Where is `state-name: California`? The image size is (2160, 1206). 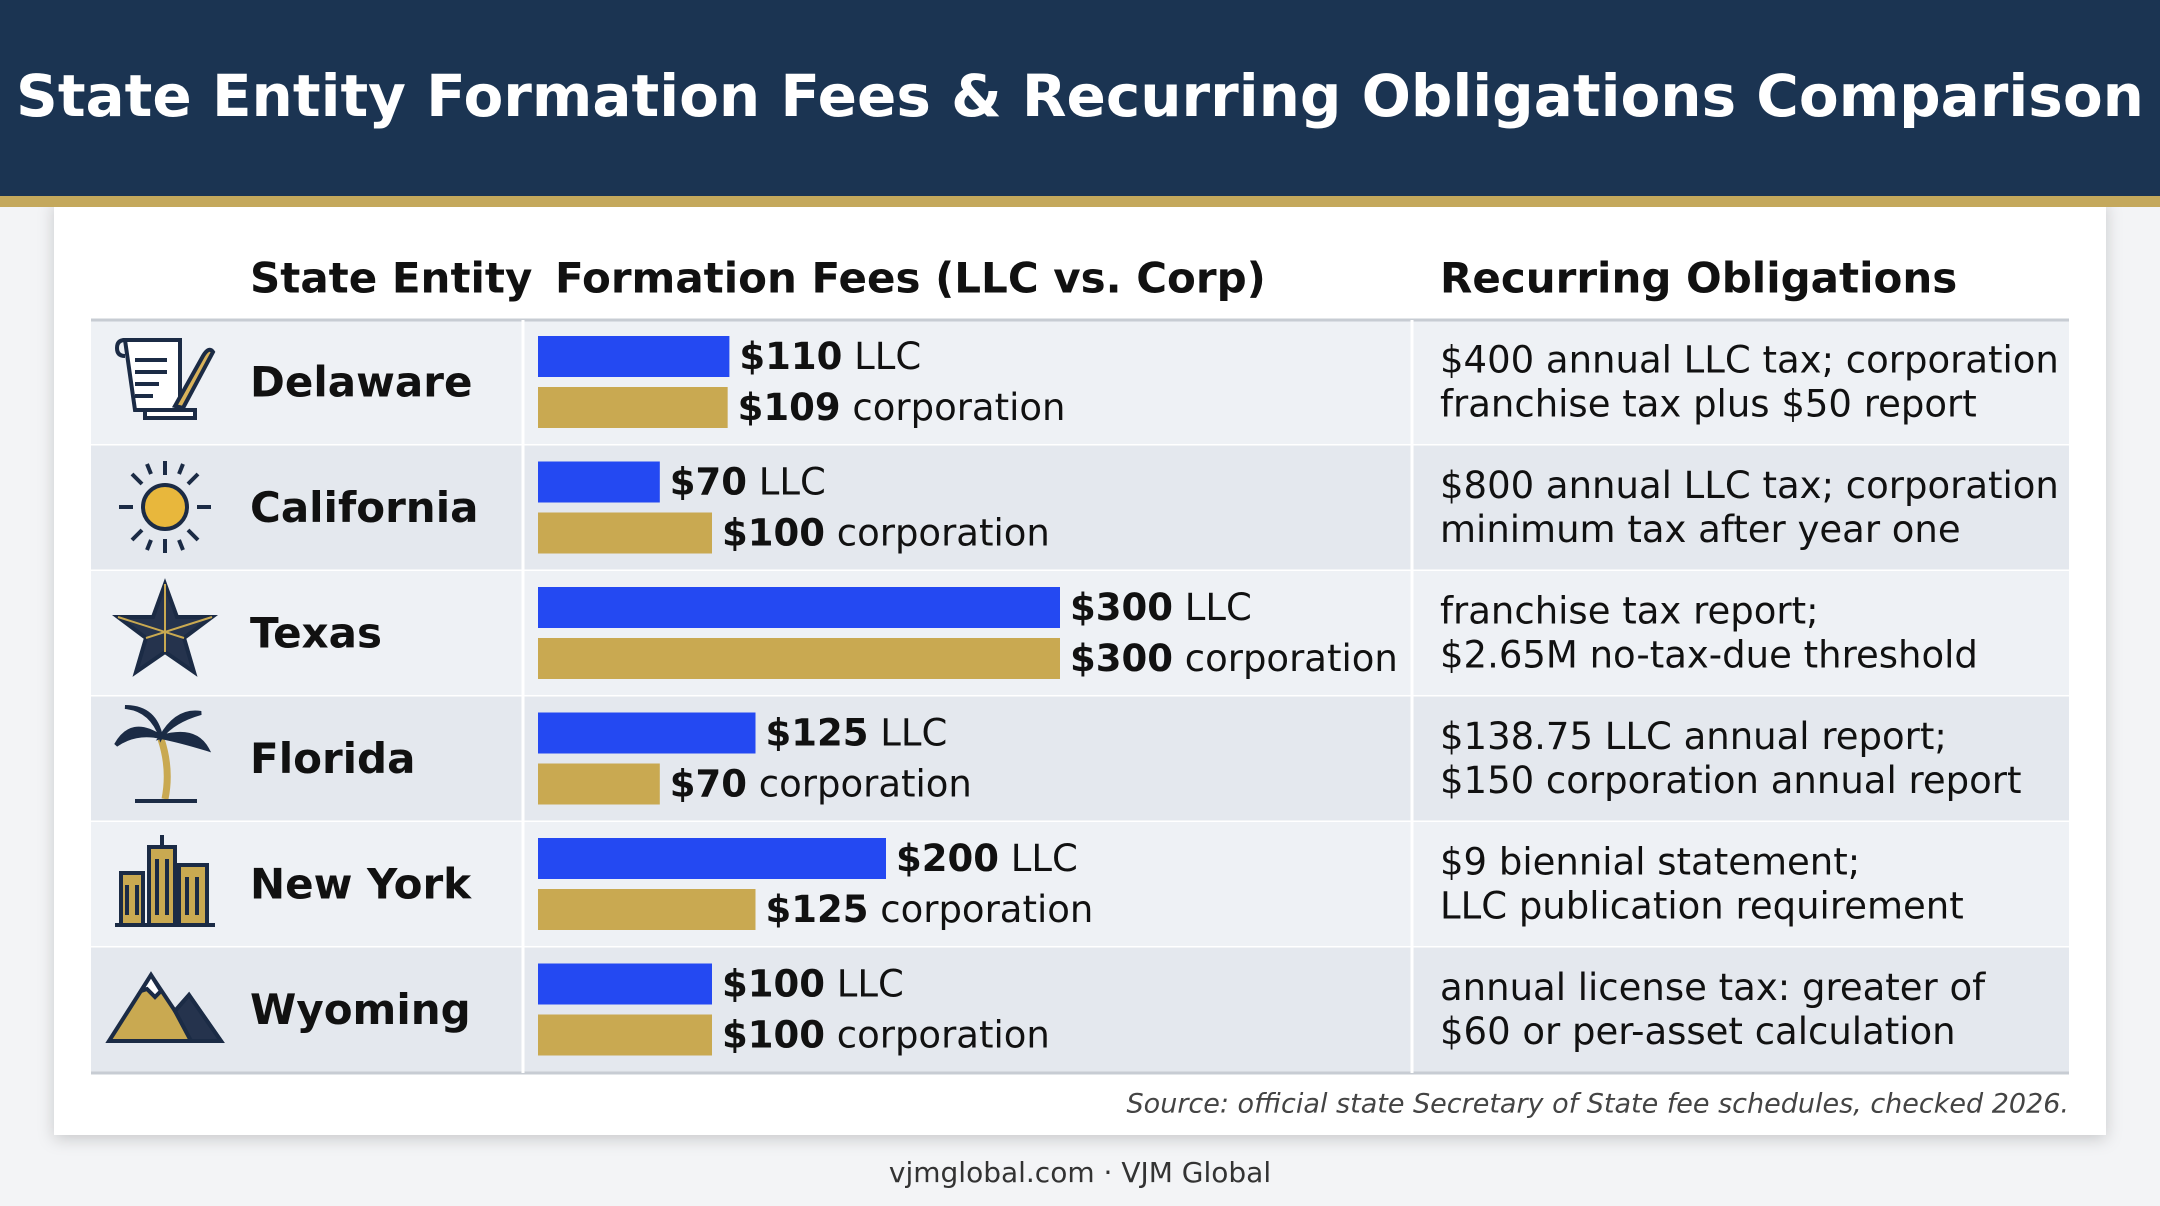 state-name: California is located at coordinates (364, 507).